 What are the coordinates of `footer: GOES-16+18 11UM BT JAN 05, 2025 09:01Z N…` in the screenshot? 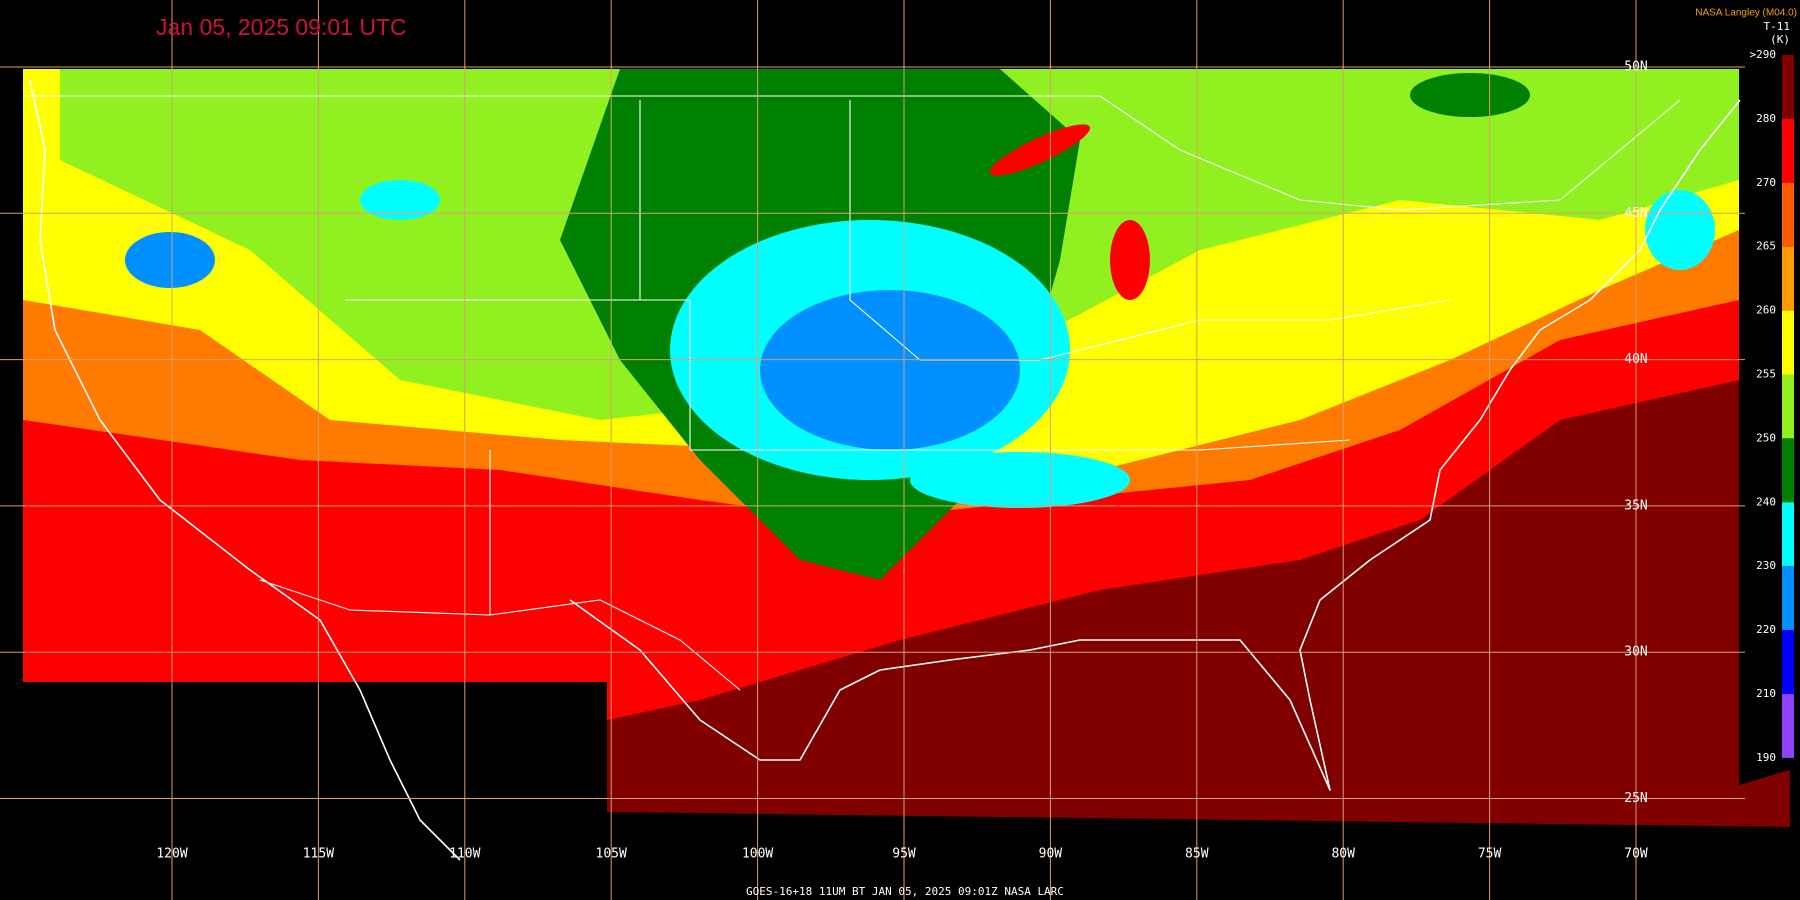 It's located at (905, 891).